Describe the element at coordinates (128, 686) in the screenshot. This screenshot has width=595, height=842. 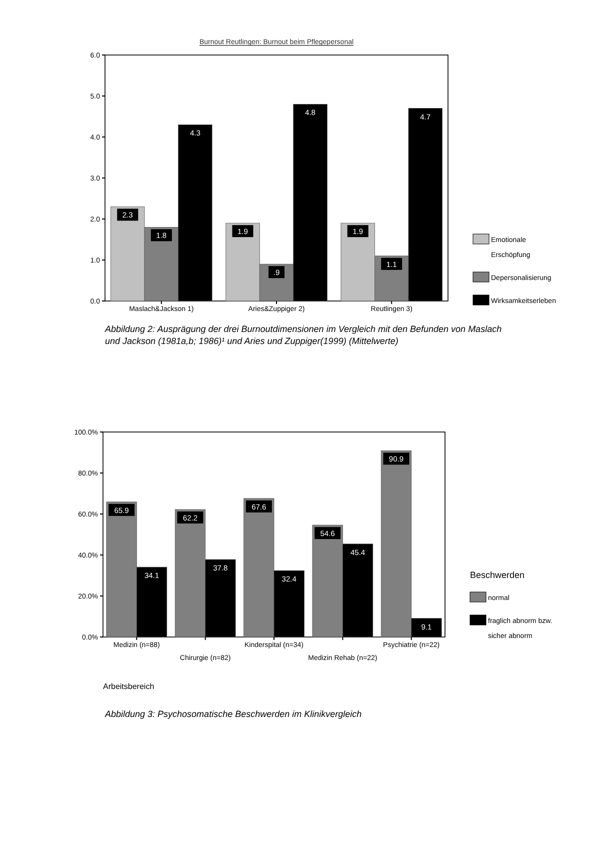
I see `x-axis-title: Arbeitsbereich` at that location.